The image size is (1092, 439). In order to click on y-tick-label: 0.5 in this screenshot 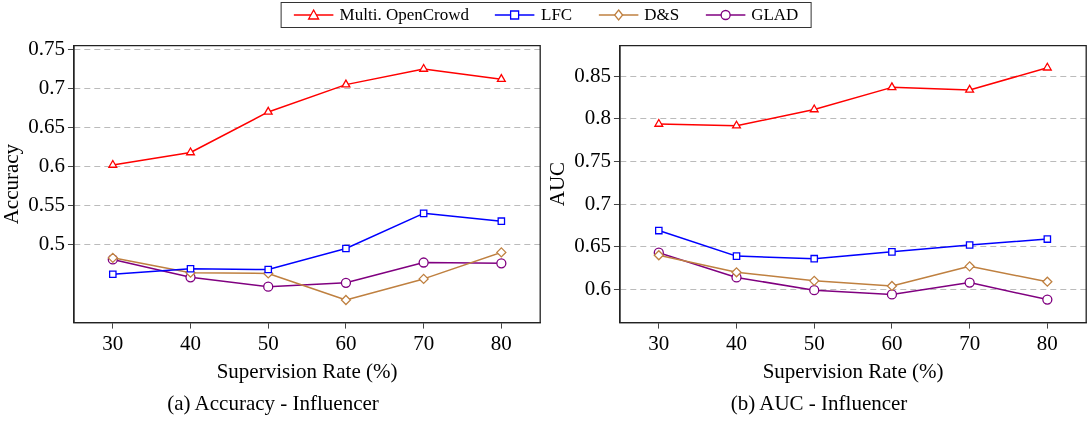, I will do `click(51, 243)`.